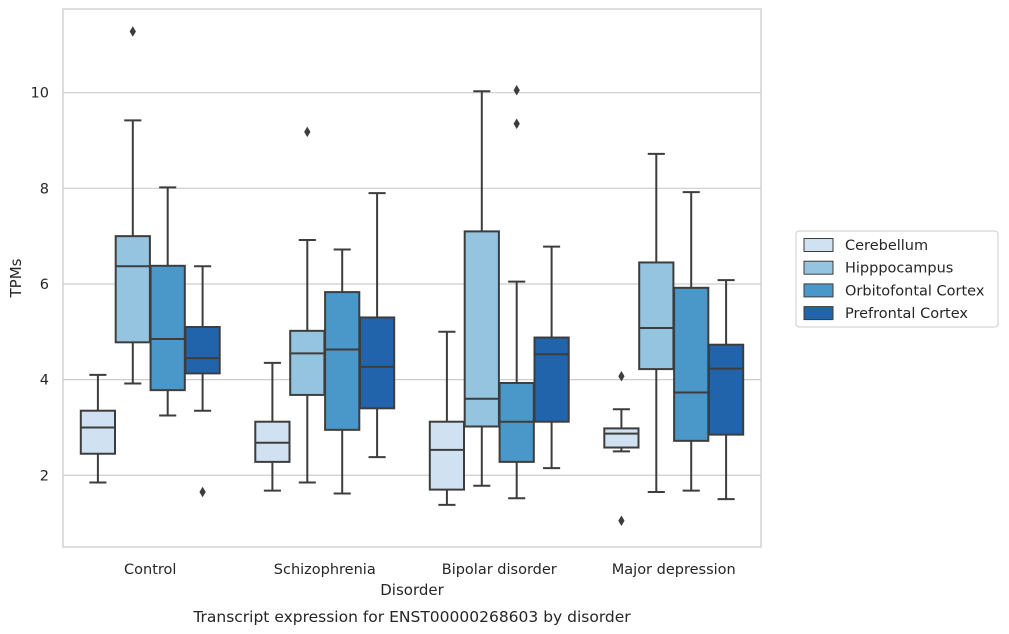  I want to click on legend-item: Prefrontal Cortex, so click(885, 314).